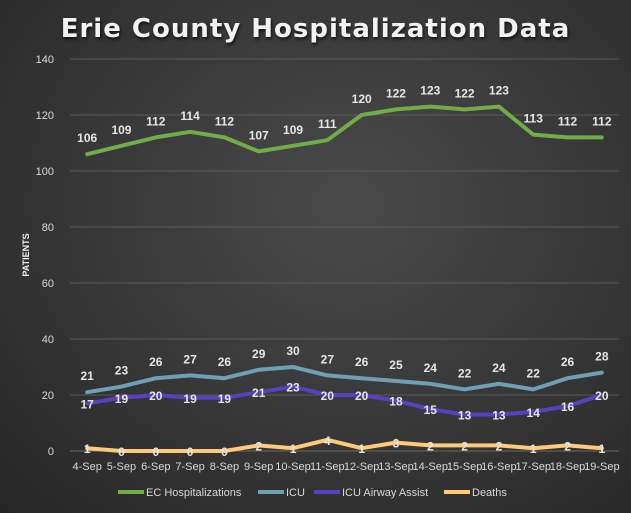 The width and height of the screenshot is (631, 513). Describe the element at coordinates (396, 444) in the screenshot. I see `data-label: 3` at that location.